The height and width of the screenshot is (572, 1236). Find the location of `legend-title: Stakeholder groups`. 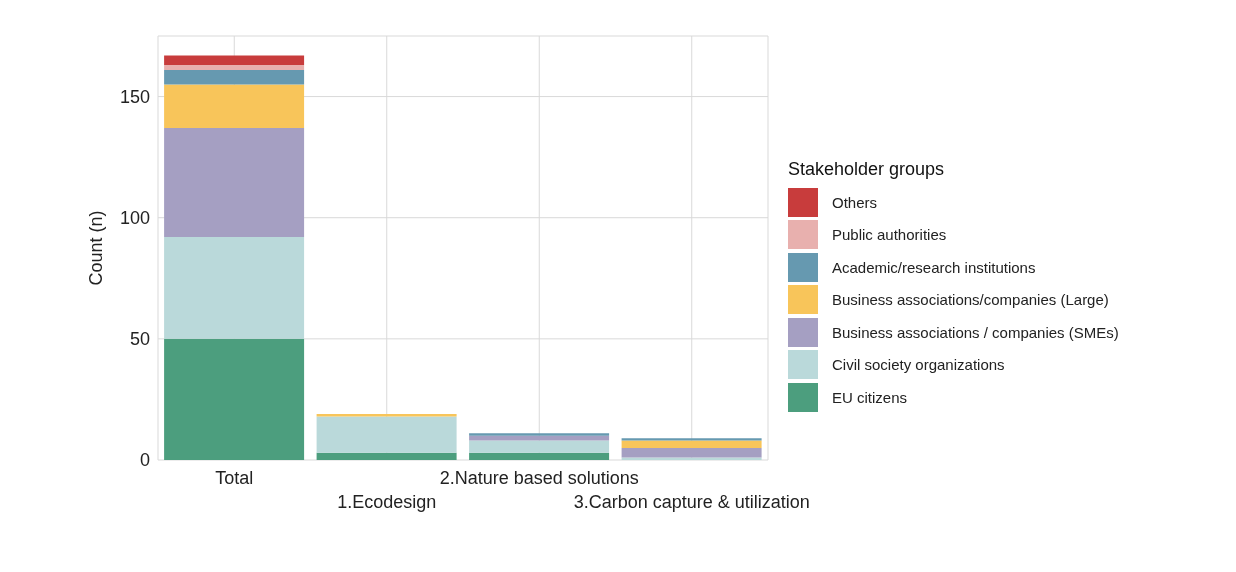

legend-title: Stakeholder groups is located at coordinates (867, 169).